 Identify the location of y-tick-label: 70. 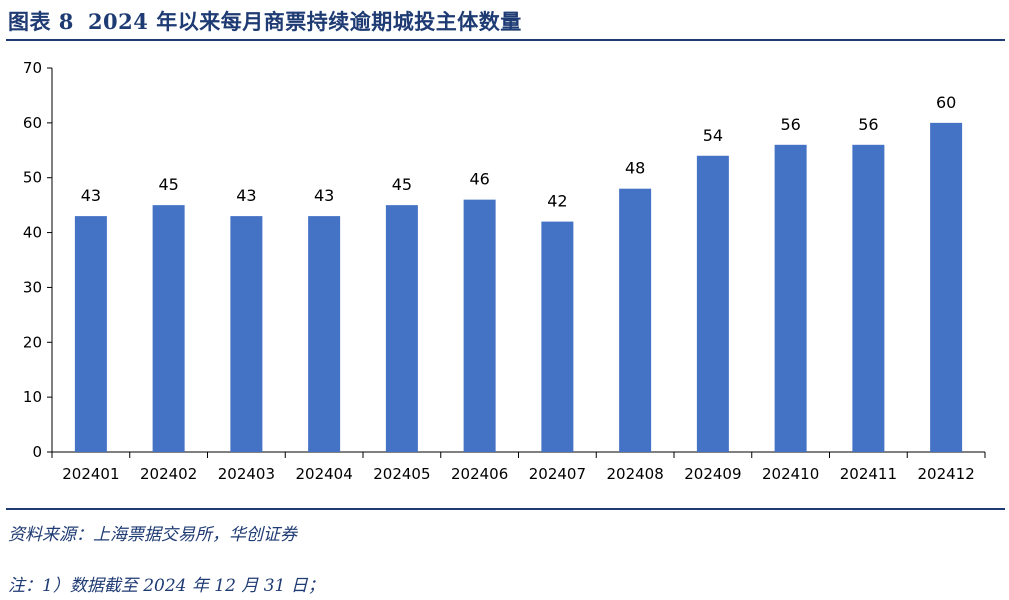
(32, 68).